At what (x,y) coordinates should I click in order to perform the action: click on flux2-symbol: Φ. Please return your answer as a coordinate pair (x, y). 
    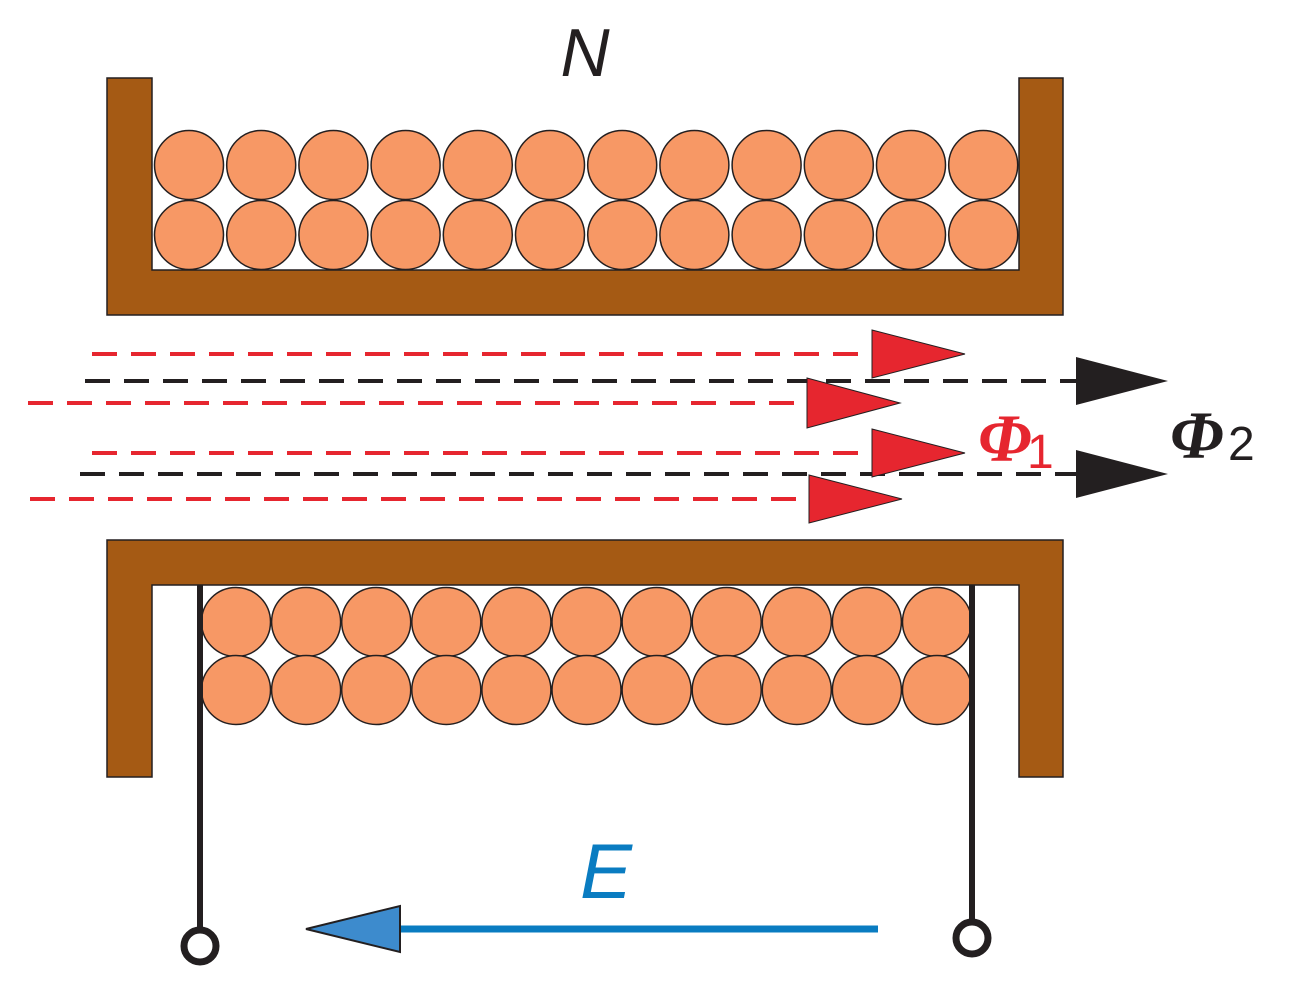
    Looking at the image, I should click on (1197, 435).